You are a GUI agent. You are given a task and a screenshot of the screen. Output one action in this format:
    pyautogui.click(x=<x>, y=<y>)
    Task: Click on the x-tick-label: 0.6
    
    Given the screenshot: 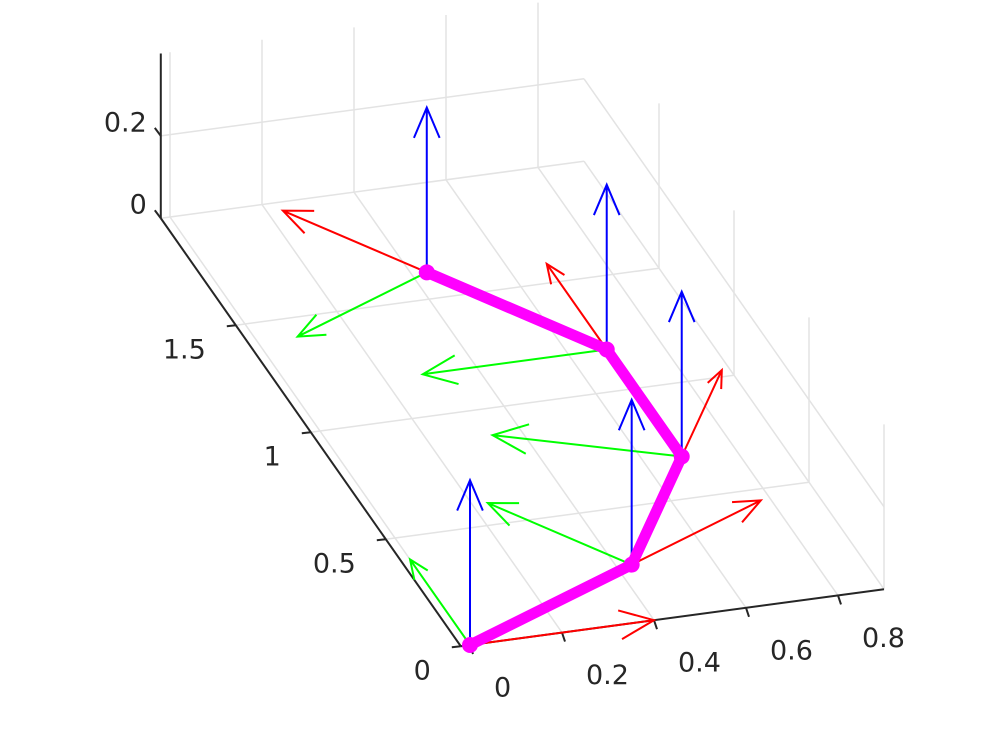 What is the action you would take?
    pyautogui.click(x=791, y=650)
    